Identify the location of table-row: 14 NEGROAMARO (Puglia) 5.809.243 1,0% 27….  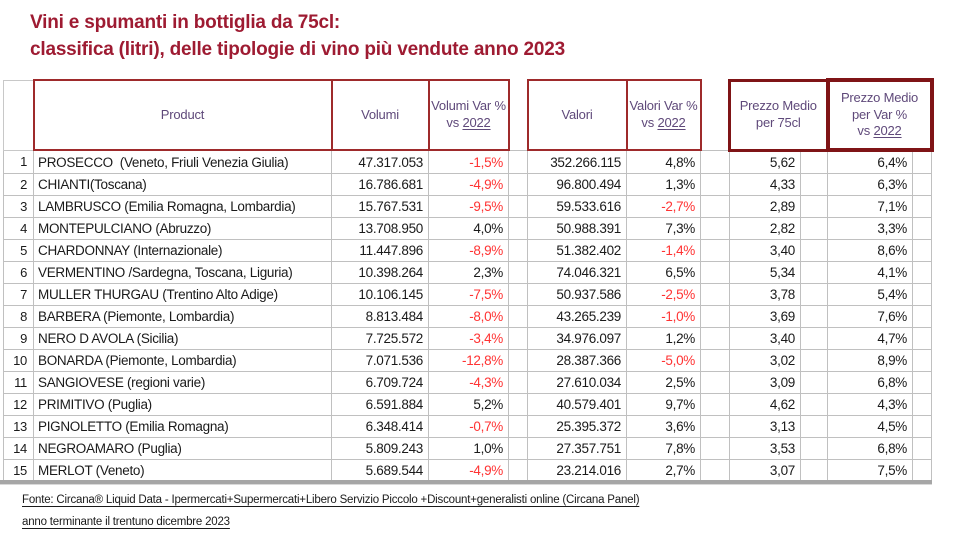
(467, 448).